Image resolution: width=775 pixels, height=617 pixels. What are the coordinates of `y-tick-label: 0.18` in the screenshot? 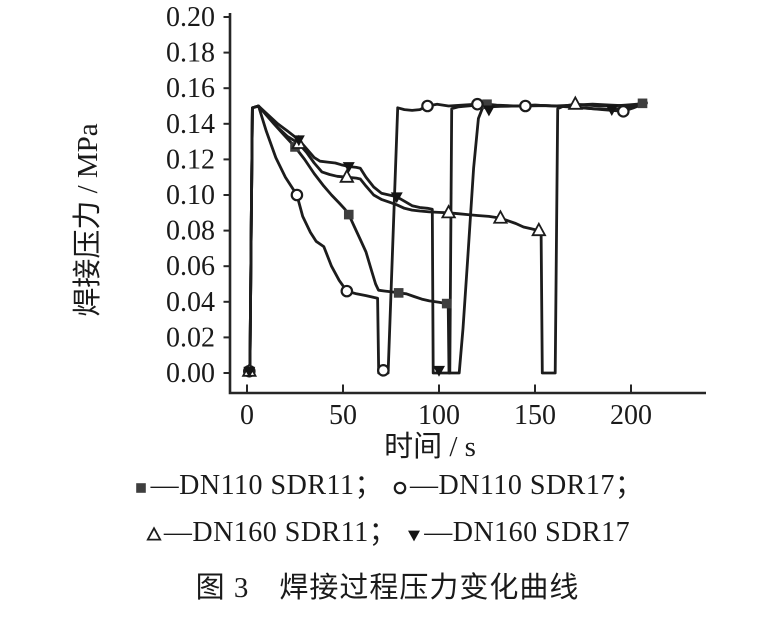 It's located at (190, 53).